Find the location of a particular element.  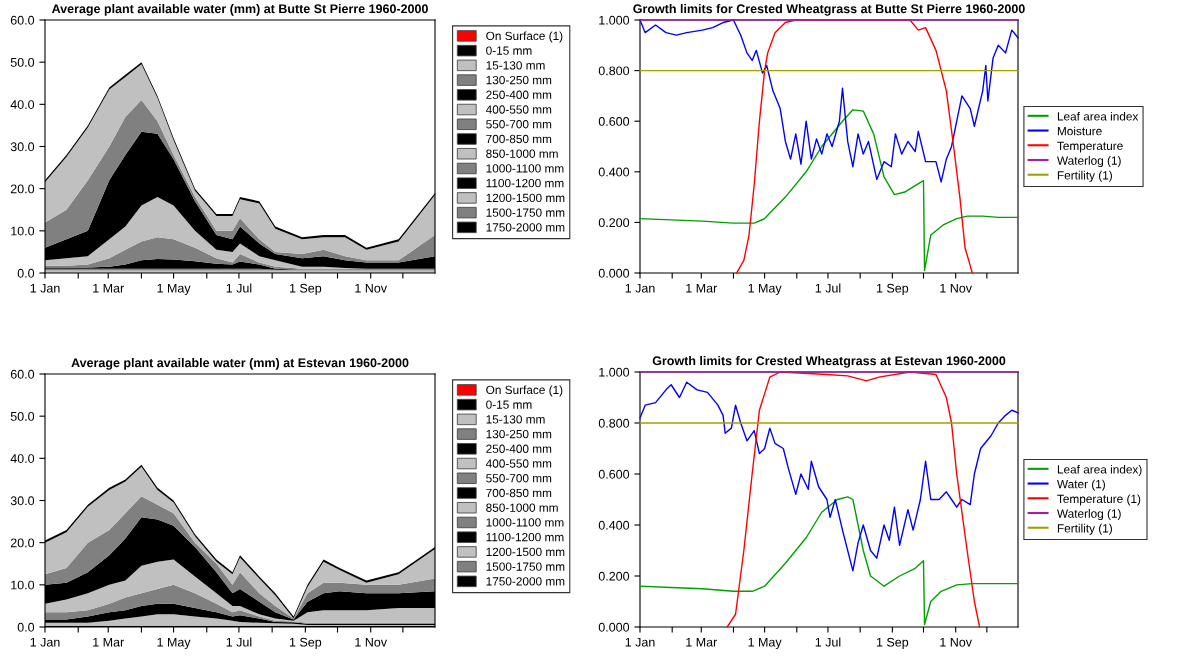

legend-label: Water (1) is located at coordinates (1081, 485).